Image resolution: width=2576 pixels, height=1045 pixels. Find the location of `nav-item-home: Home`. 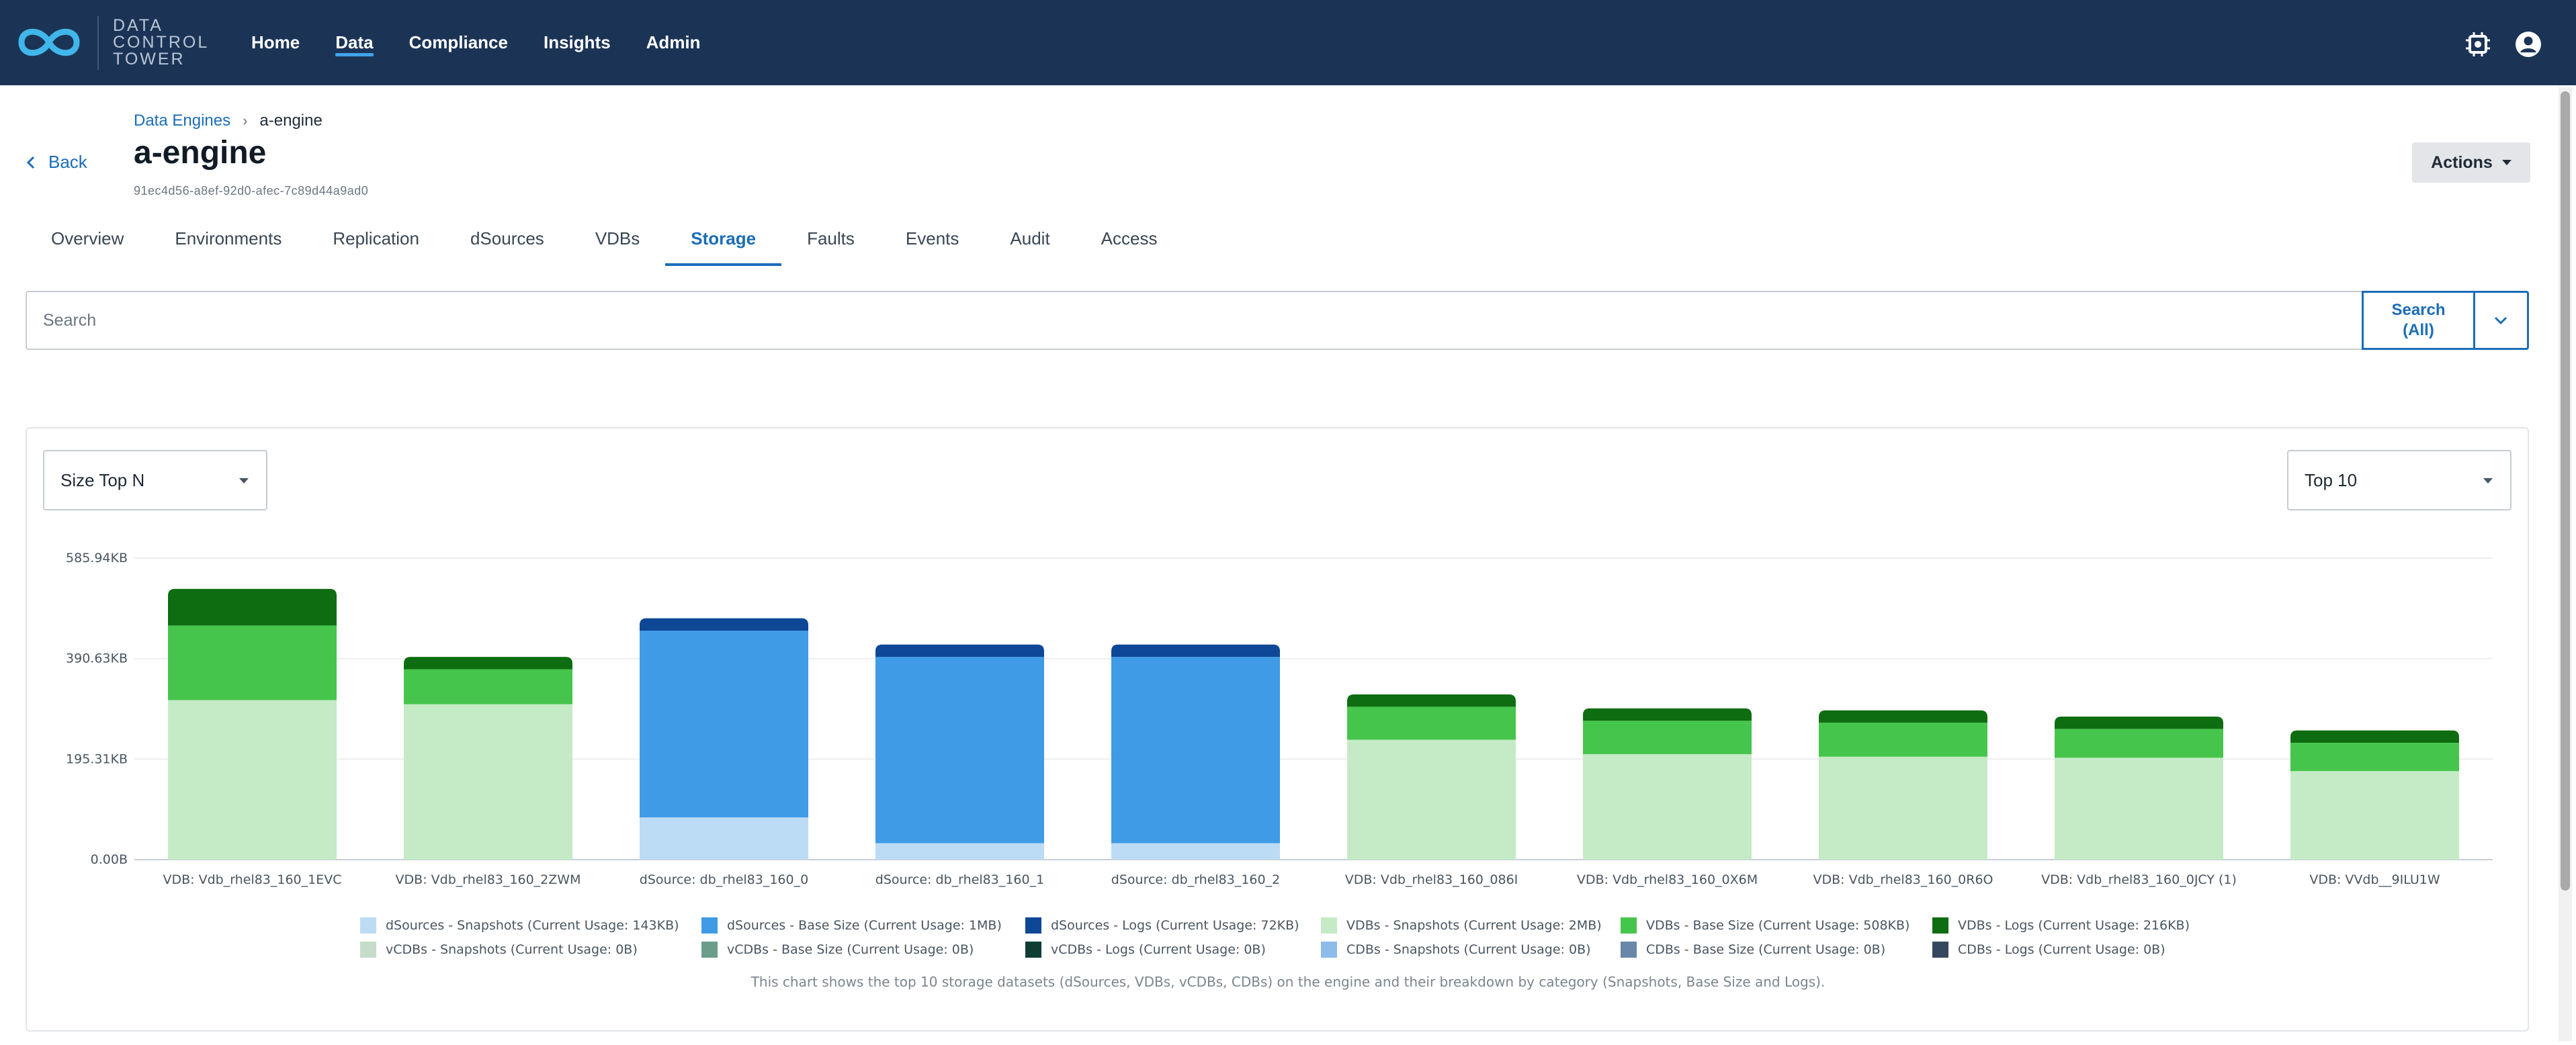

nav-item-home: Home is located at coordinates (275, 42).